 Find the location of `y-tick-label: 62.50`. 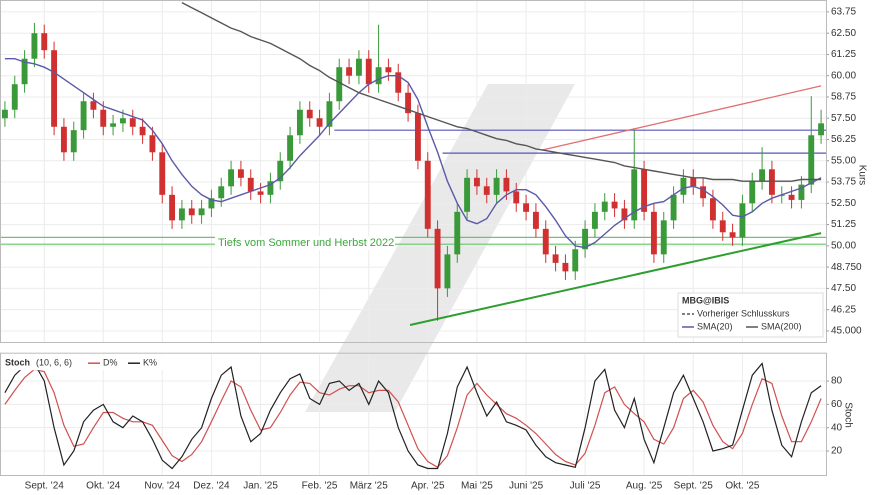

y-tick-label: 62.50 is located at coordinates (843, 33).